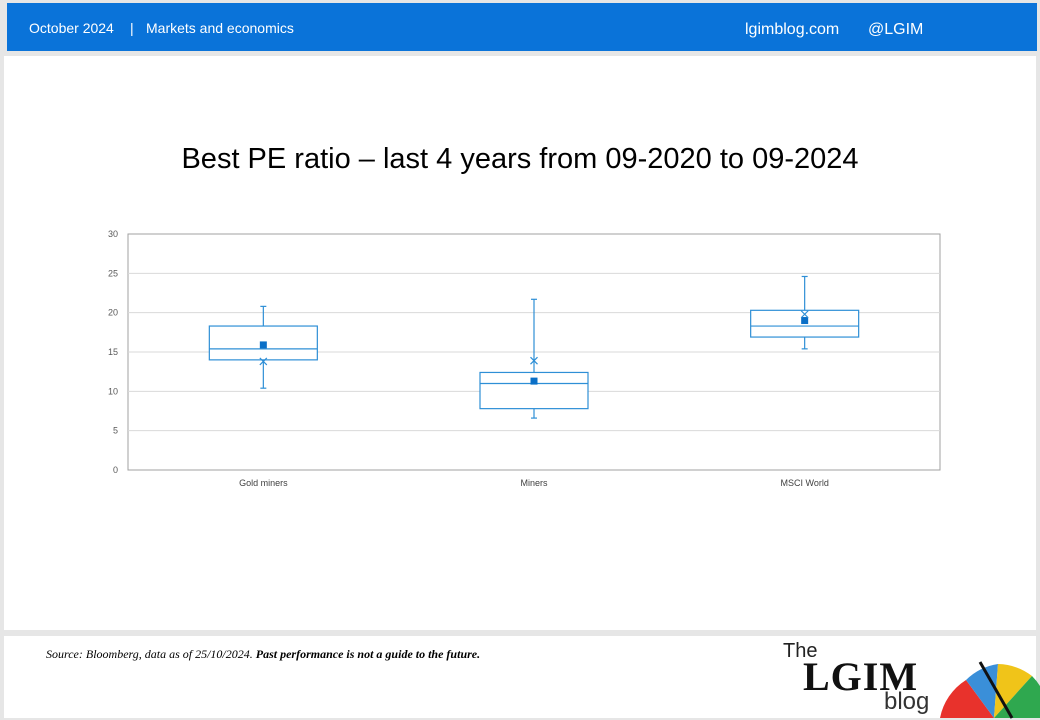 The image size is (1040, 720). What do you see at coordinates (113, 273) in the screenshot?
I see `y-tick-label: 25` at bounding box center [113, 273].